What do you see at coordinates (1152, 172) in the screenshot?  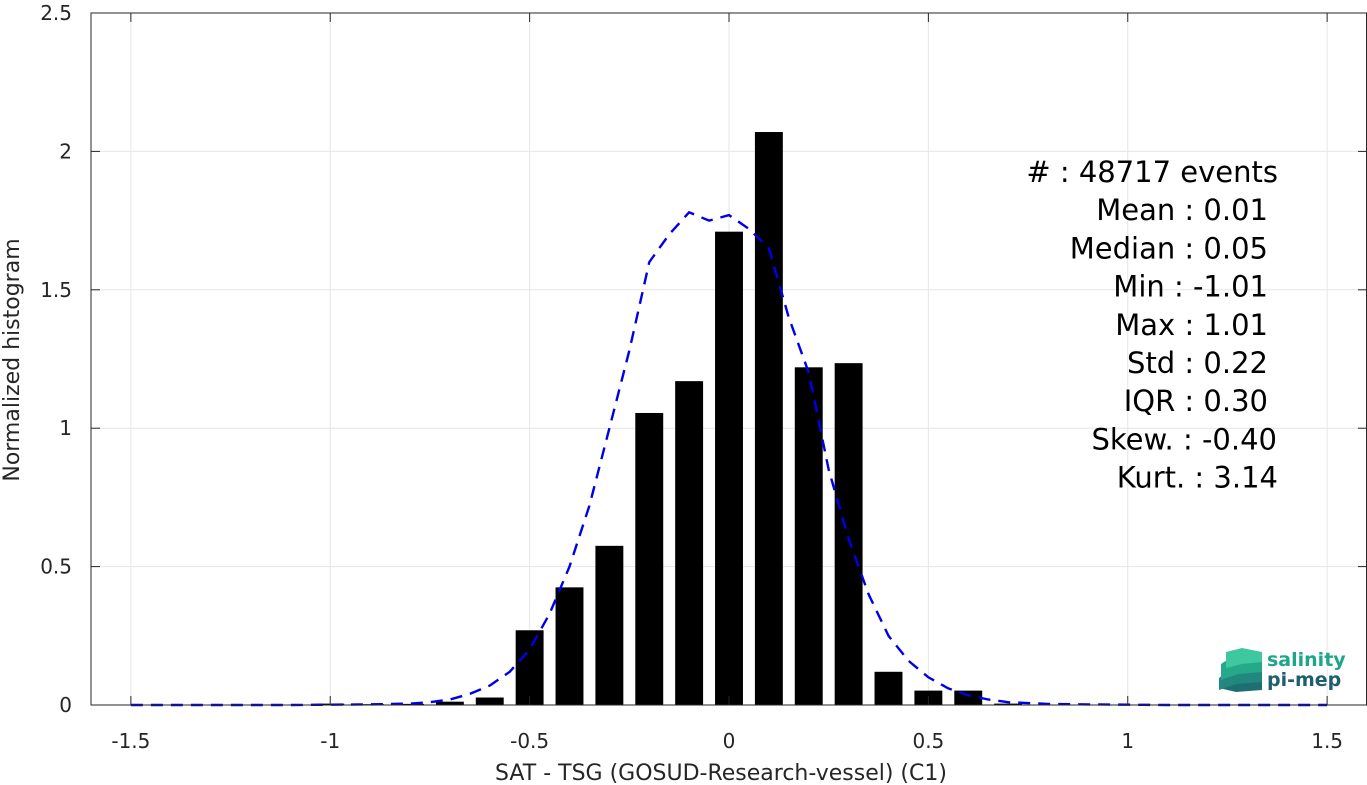 I see `stat-line: # : 48717 events` at bounding box center [1152, 172].